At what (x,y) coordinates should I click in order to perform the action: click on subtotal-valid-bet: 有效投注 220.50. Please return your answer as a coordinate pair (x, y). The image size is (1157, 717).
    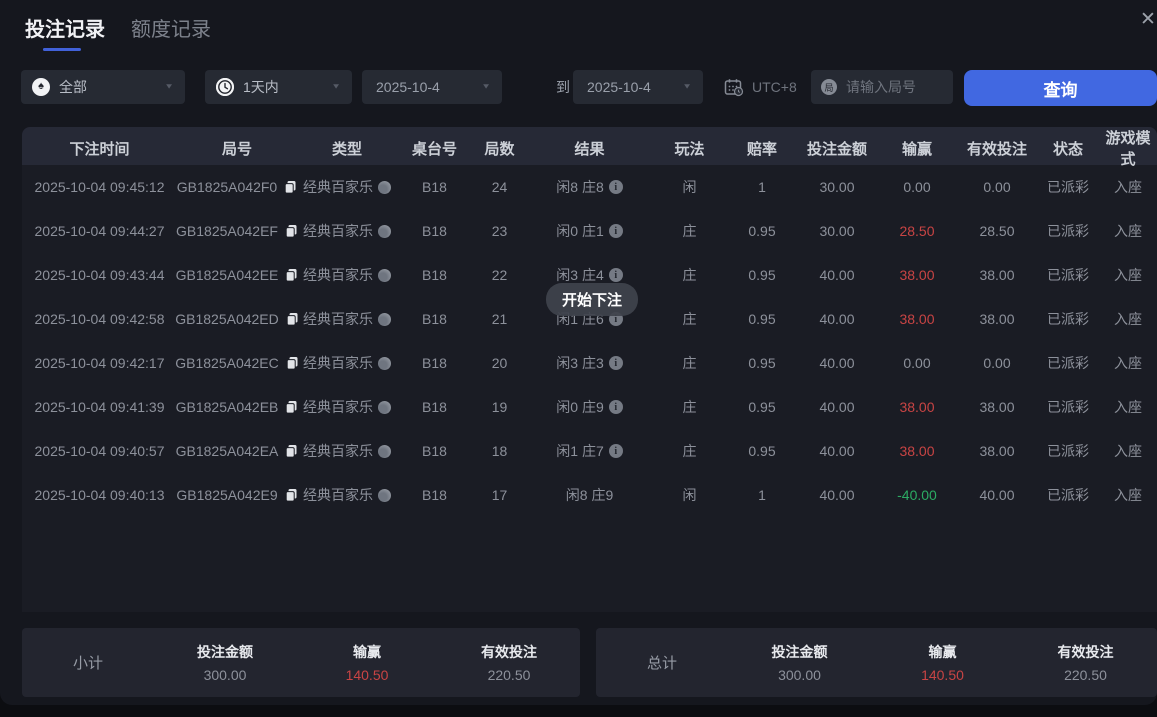
    Looking at the image, I should click on (509, 663).